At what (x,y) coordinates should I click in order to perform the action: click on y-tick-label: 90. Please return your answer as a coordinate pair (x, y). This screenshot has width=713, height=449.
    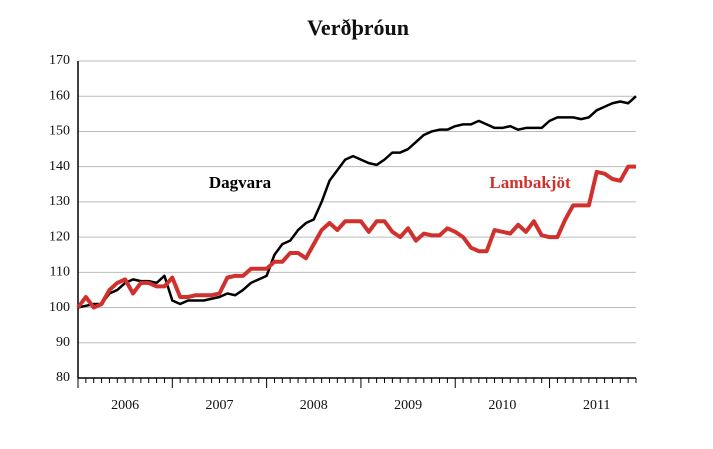
    Looking at the image, I should click on (63, 342).